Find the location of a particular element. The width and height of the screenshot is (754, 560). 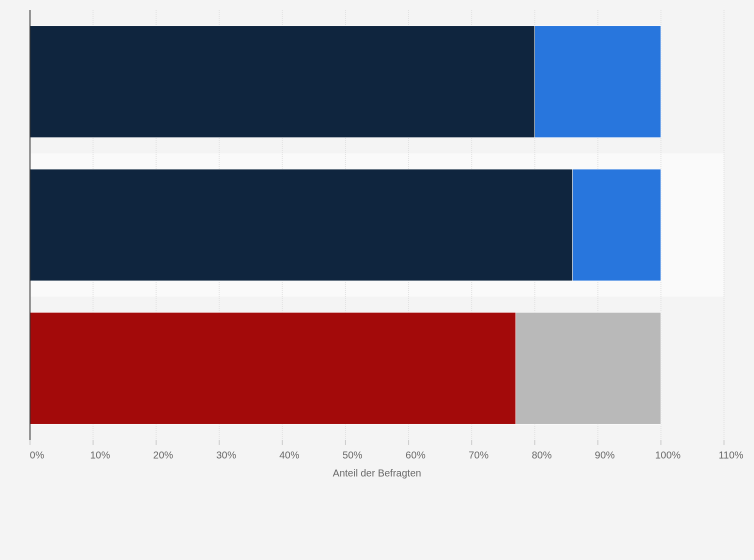

x-tick-label: 80% is located at coordinates (542, 456).